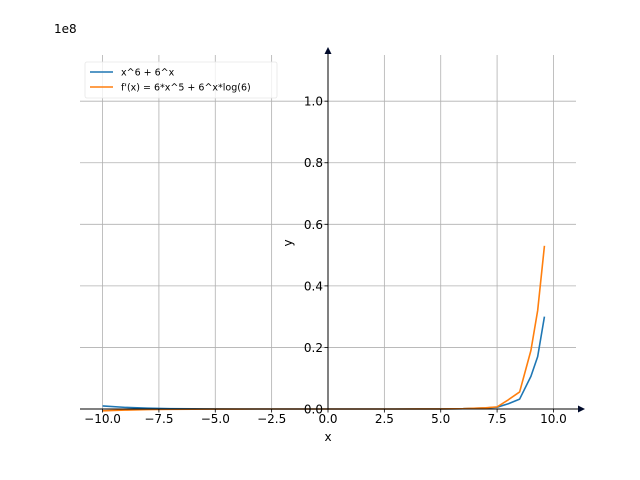 Image resolution: width=640 pixels, height=480 pixels. I want to click on y-tick-label: 1.0, so click(313, 102).